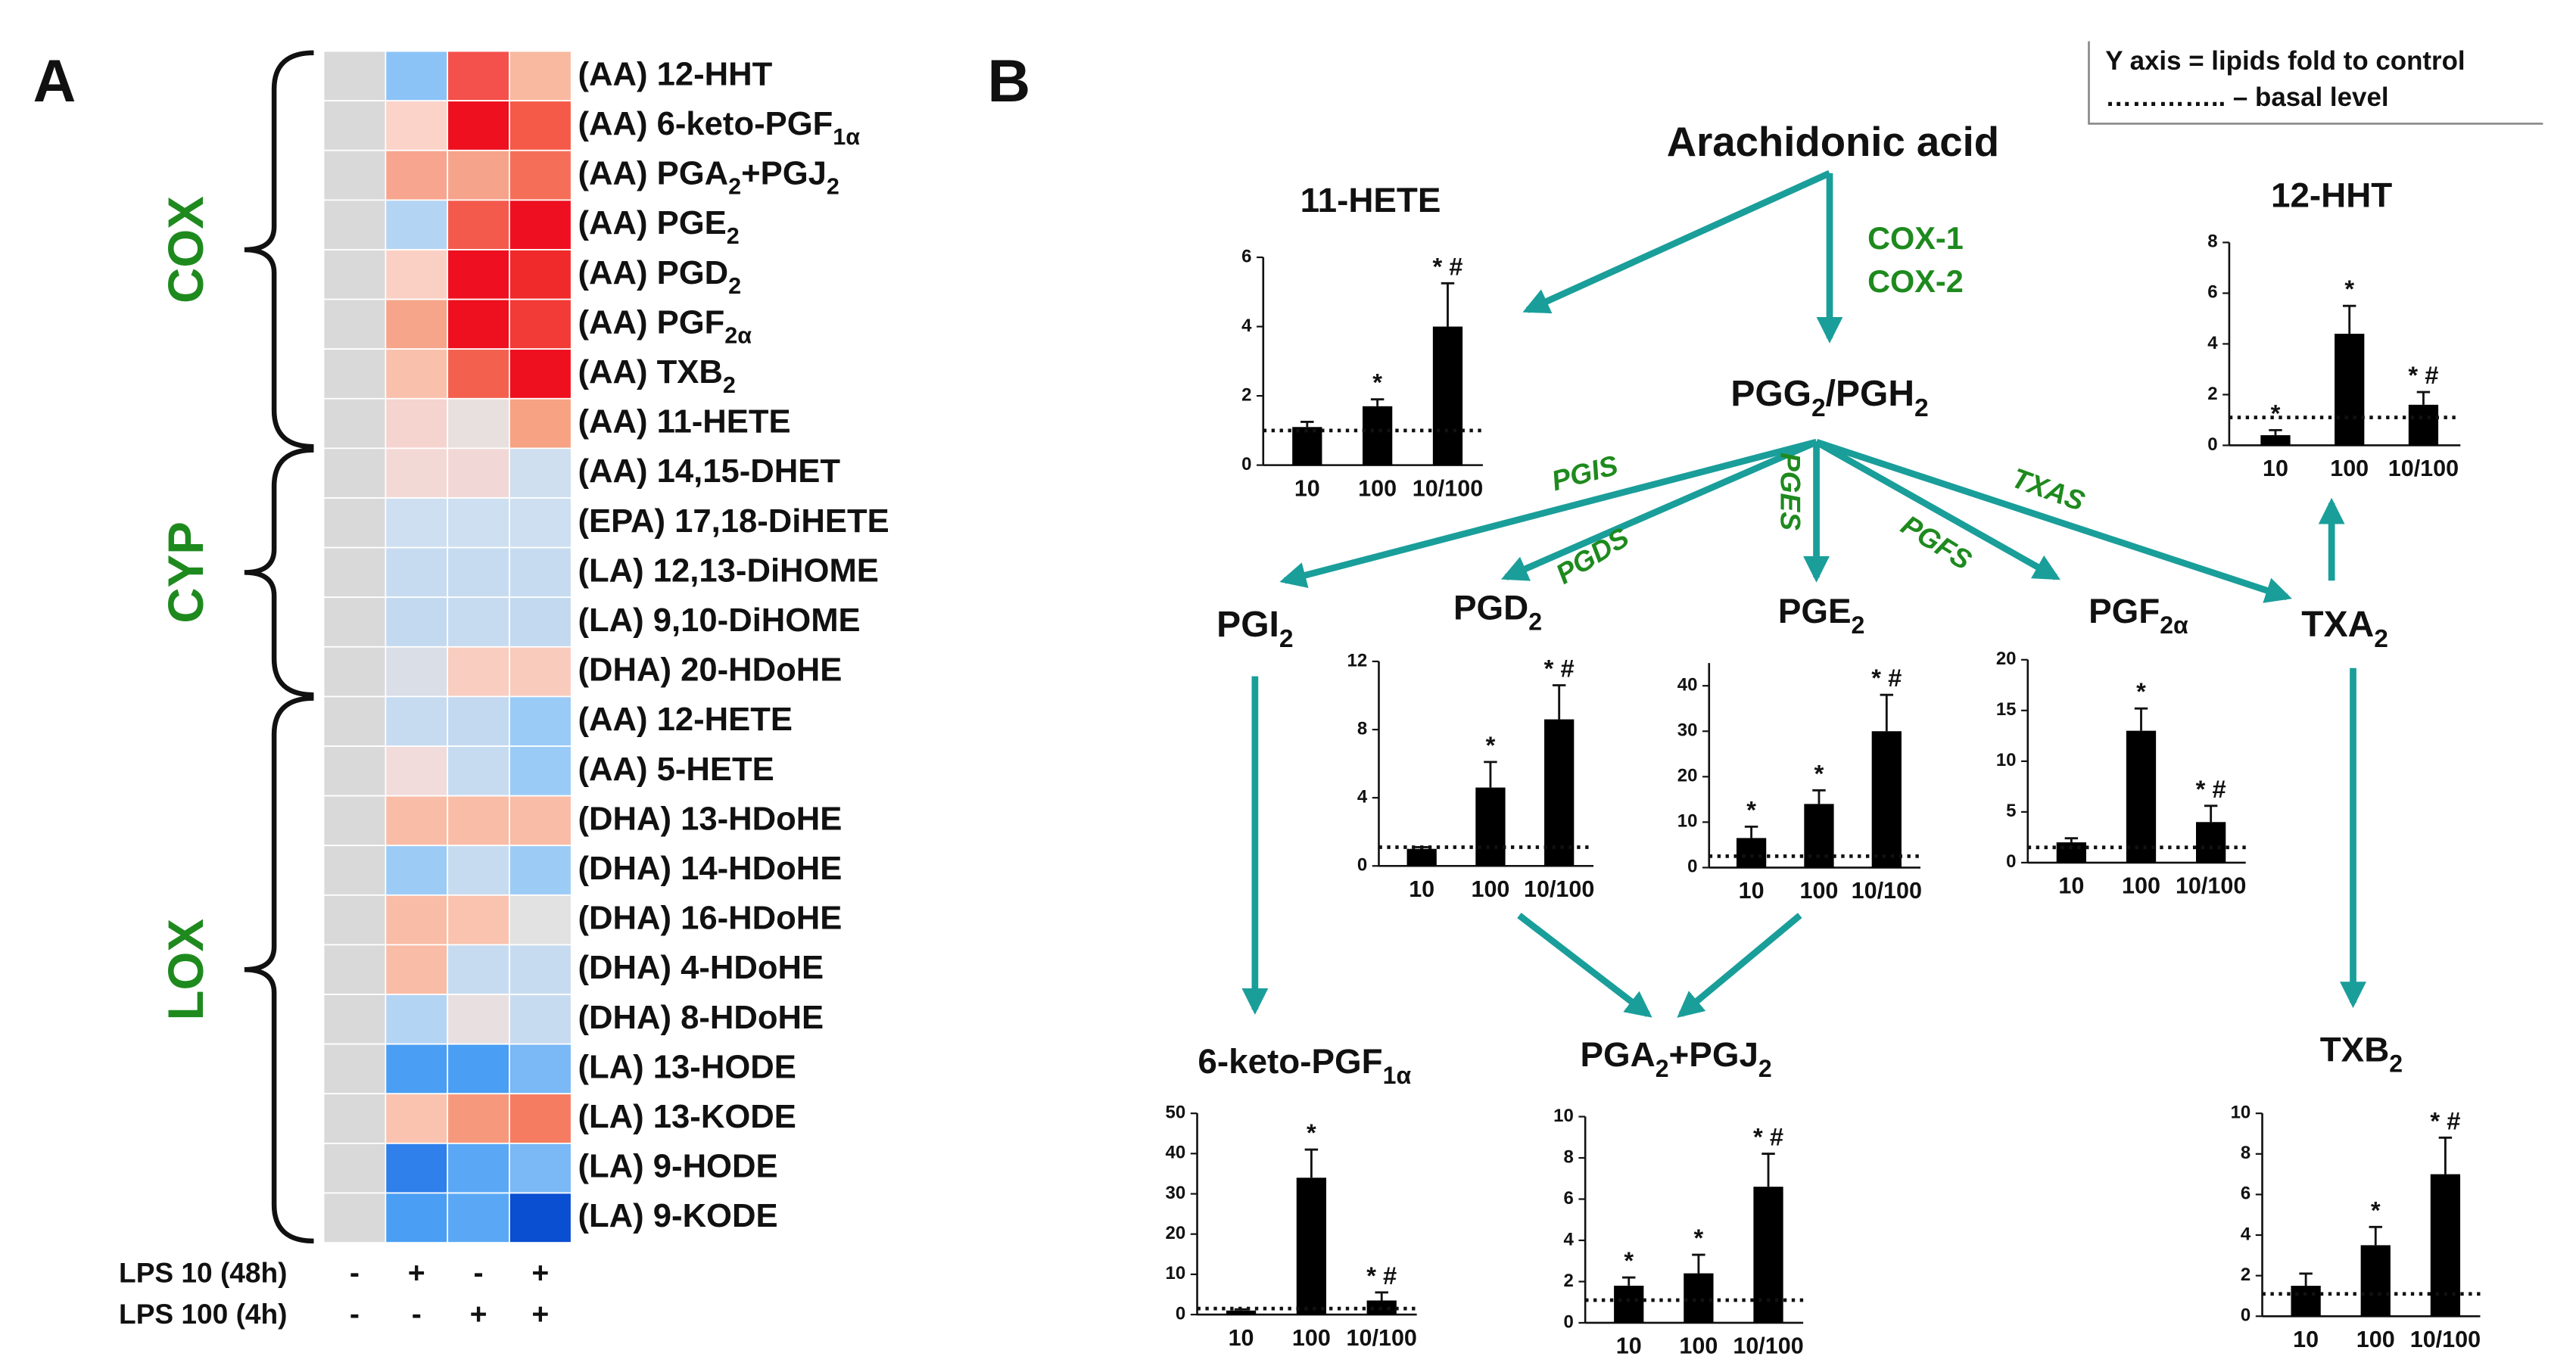 This screenshot has height=1369, width=2576. Describe the element at coordinates (203, 1273) in the screenshot. I see `condition-label: LPS 10 (48h)` at that location.